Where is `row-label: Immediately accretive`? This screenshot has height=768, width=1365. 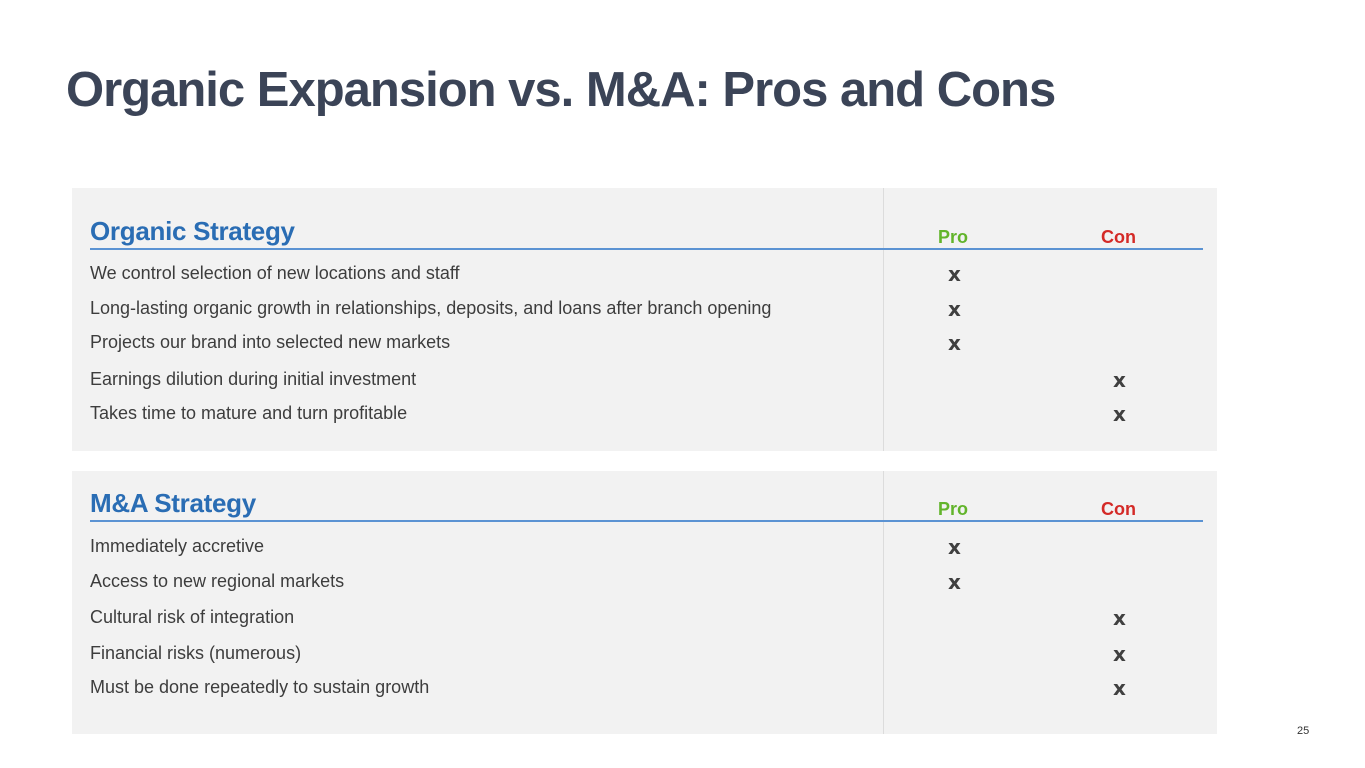 row-label: Immediately accretive is located at coordinates (177, 546).